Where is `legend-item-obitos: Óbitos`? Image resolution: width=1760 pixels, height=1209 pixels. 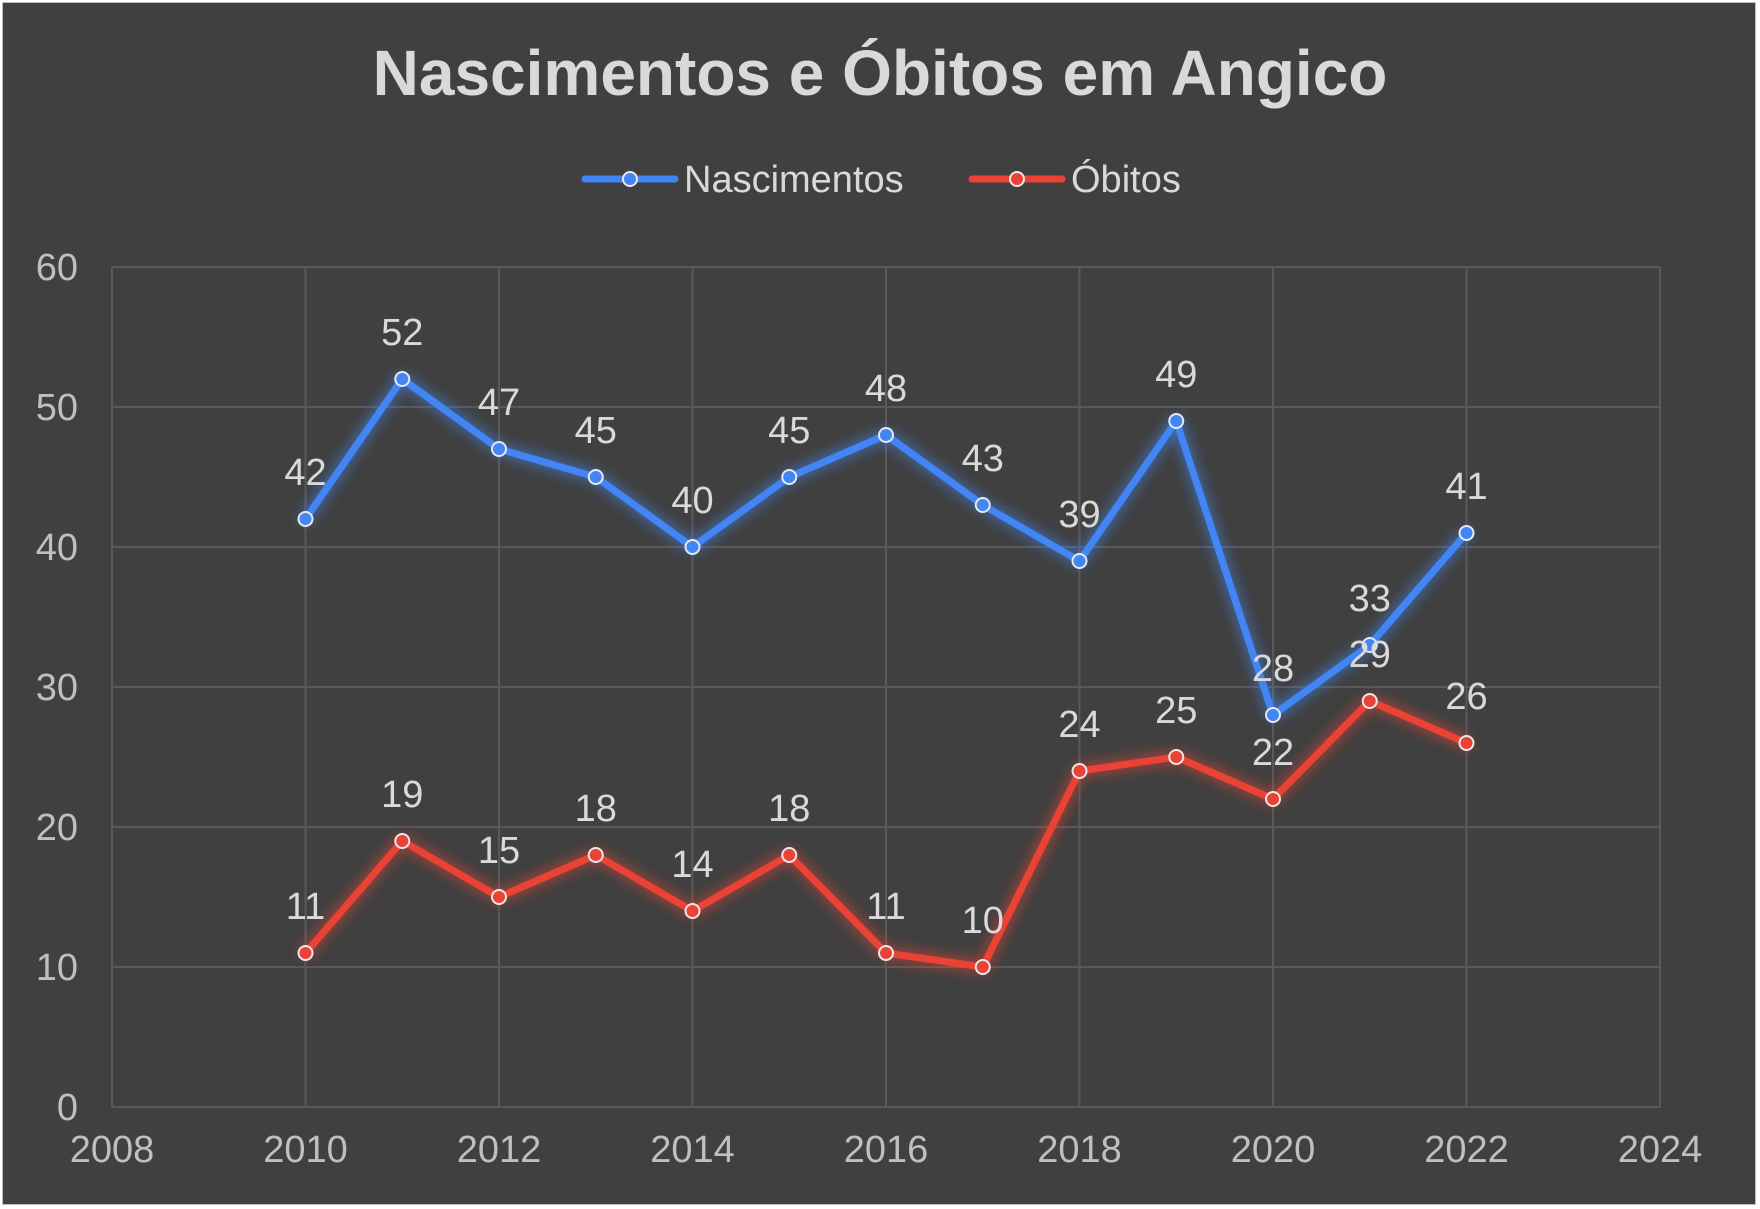
legend-item-obitos: Óbitos is located at coordinates (1074, 179).